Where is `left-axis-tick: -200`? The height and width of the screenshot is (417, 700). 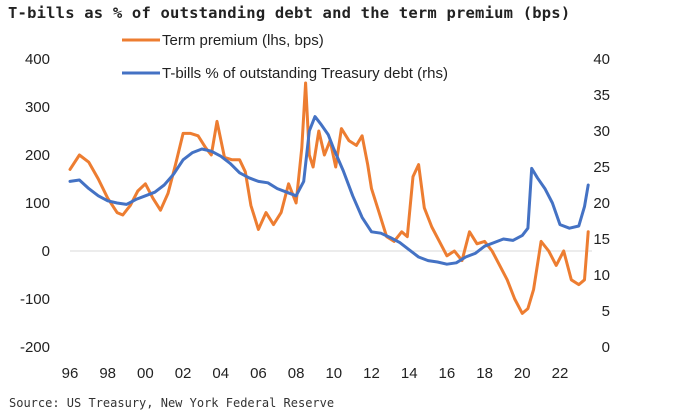
left-axis-tick: -200 is located at coordinates (35, 347).